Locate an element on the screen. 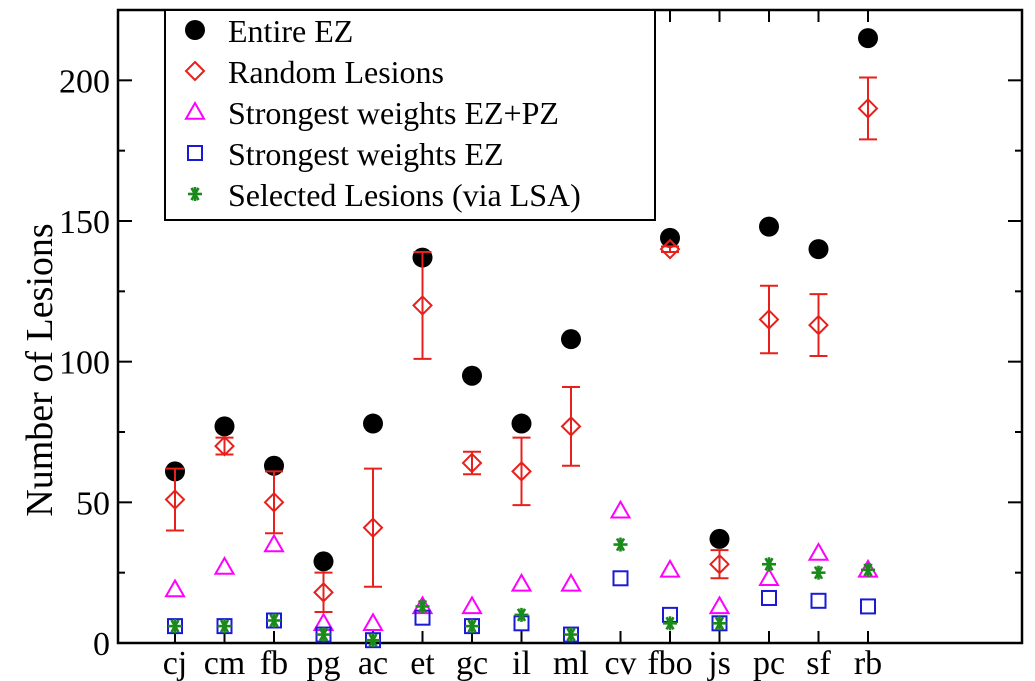  x-tick-label: ac is located at coordinates (373, 663).